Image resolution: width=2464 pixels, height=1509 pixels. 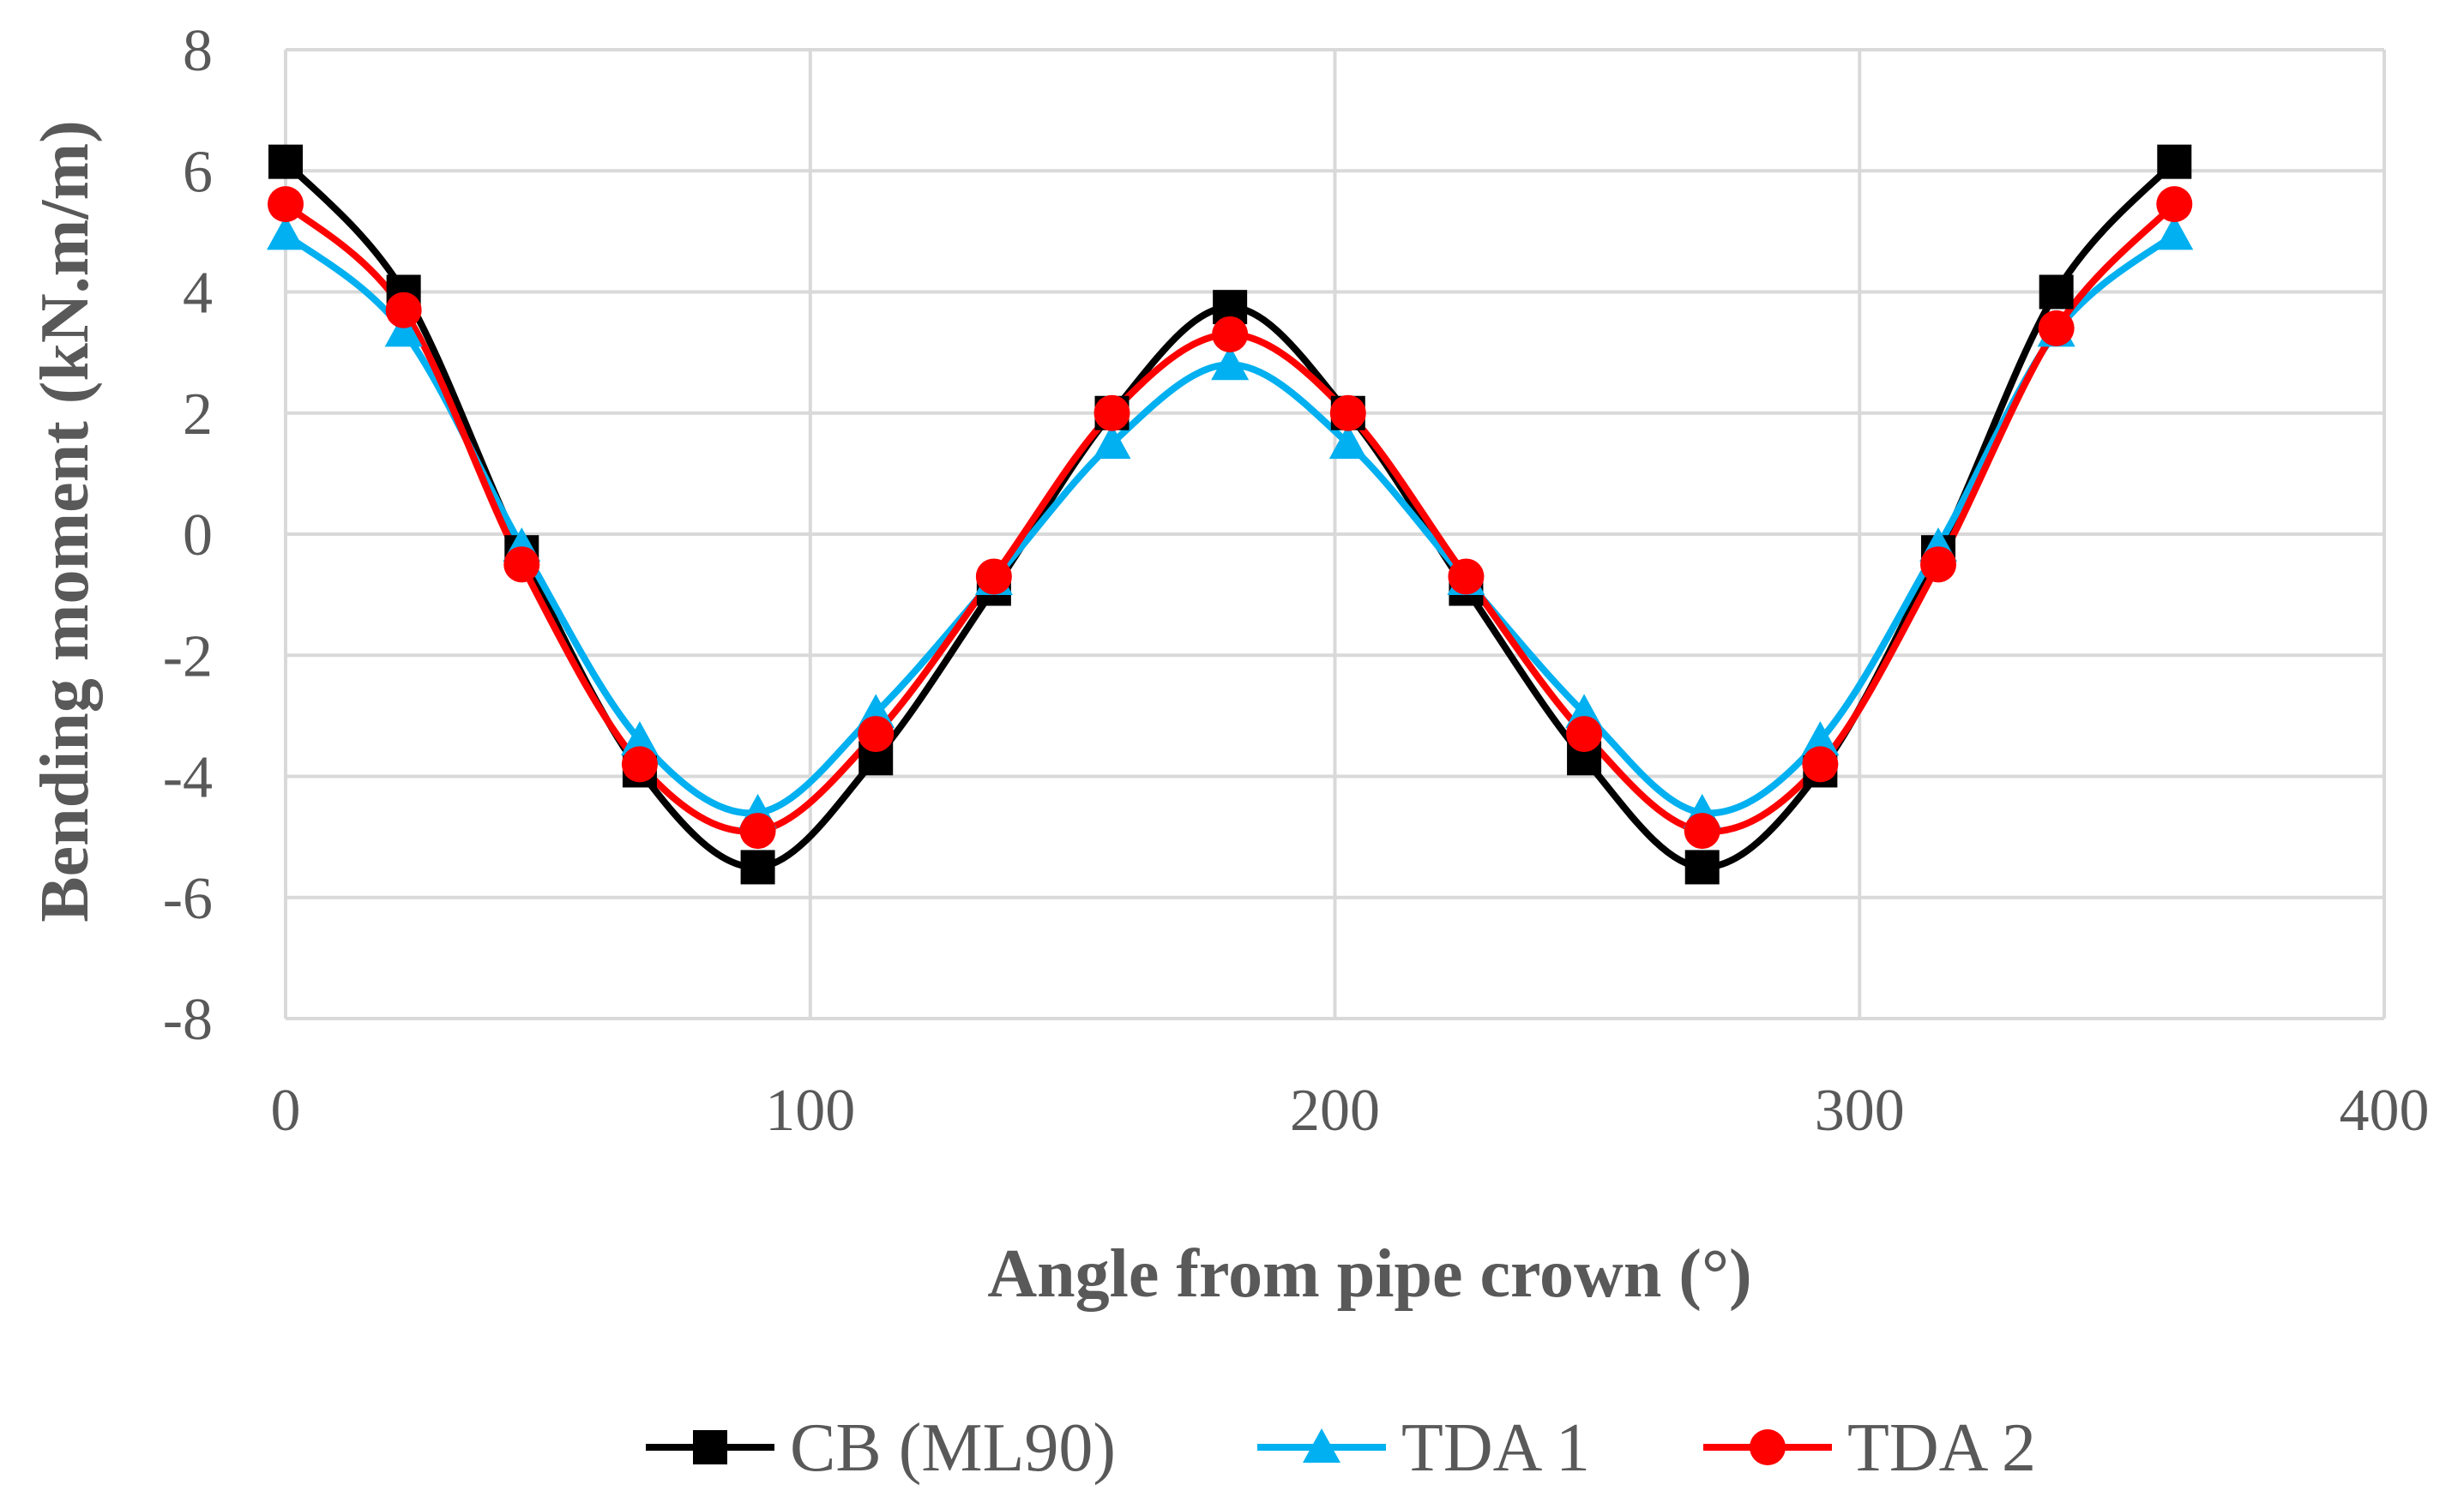 I want to click on x-tick-label: 0, so click(x=286, y=1111).